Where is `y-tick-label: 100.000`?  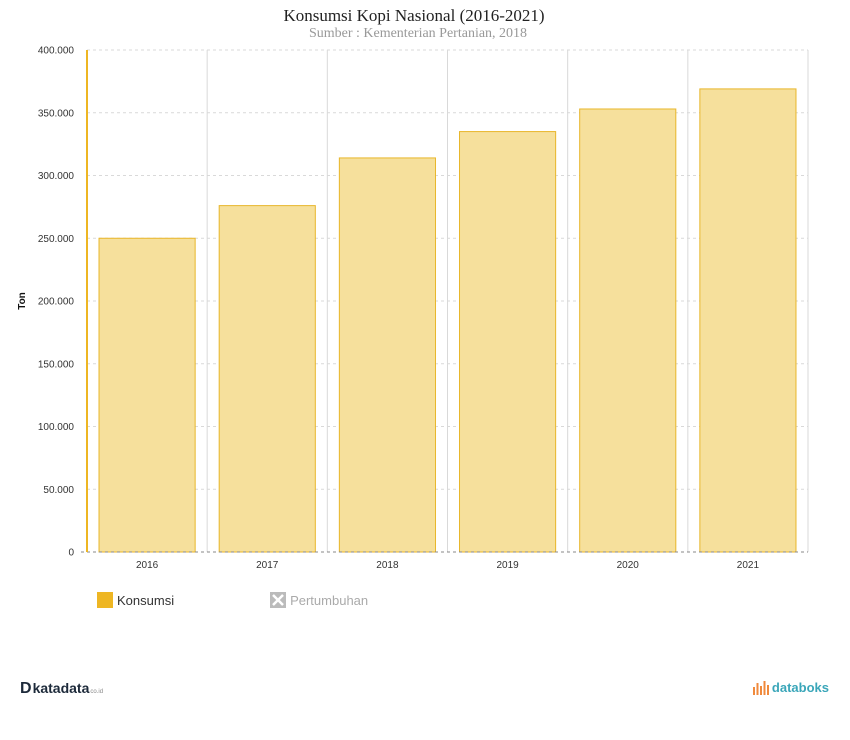
y-tick-label: 100.000 is located at coordinates (56, 427).